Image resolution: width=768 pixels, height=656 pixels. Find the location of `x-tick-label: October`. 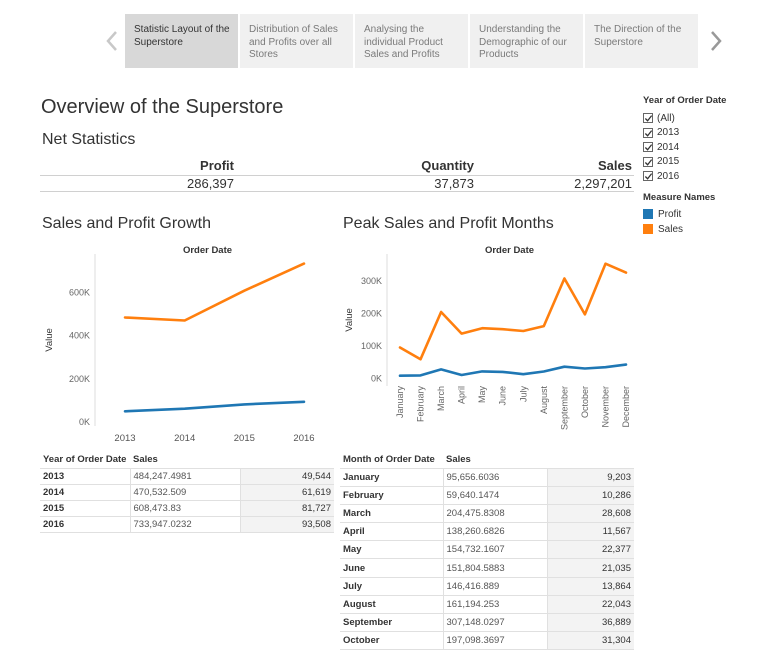

x-tick-label: October is located at coordinates (585, 402).